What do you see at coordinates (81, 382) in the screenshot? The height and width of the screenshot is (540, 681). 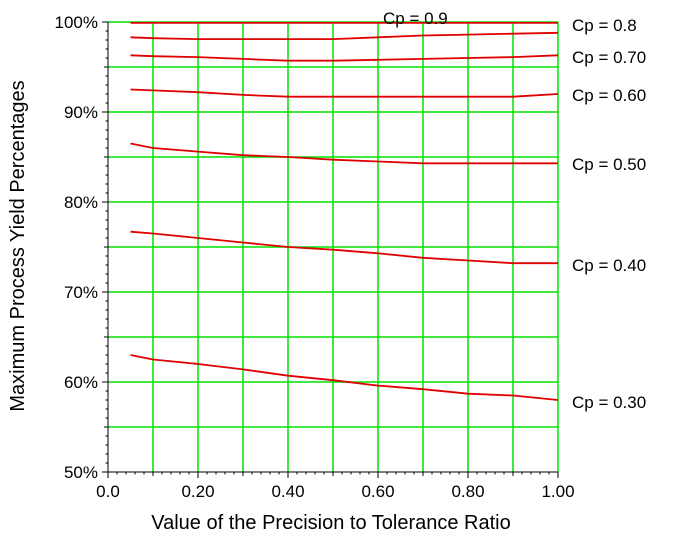 I see `y-tick-label: 60%` at bounding box center [81, 382].